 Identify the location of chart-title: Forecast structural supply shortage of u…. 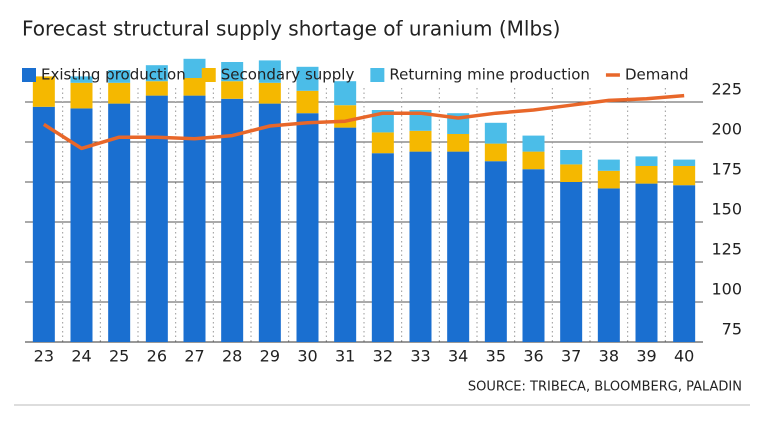
(291, 29).